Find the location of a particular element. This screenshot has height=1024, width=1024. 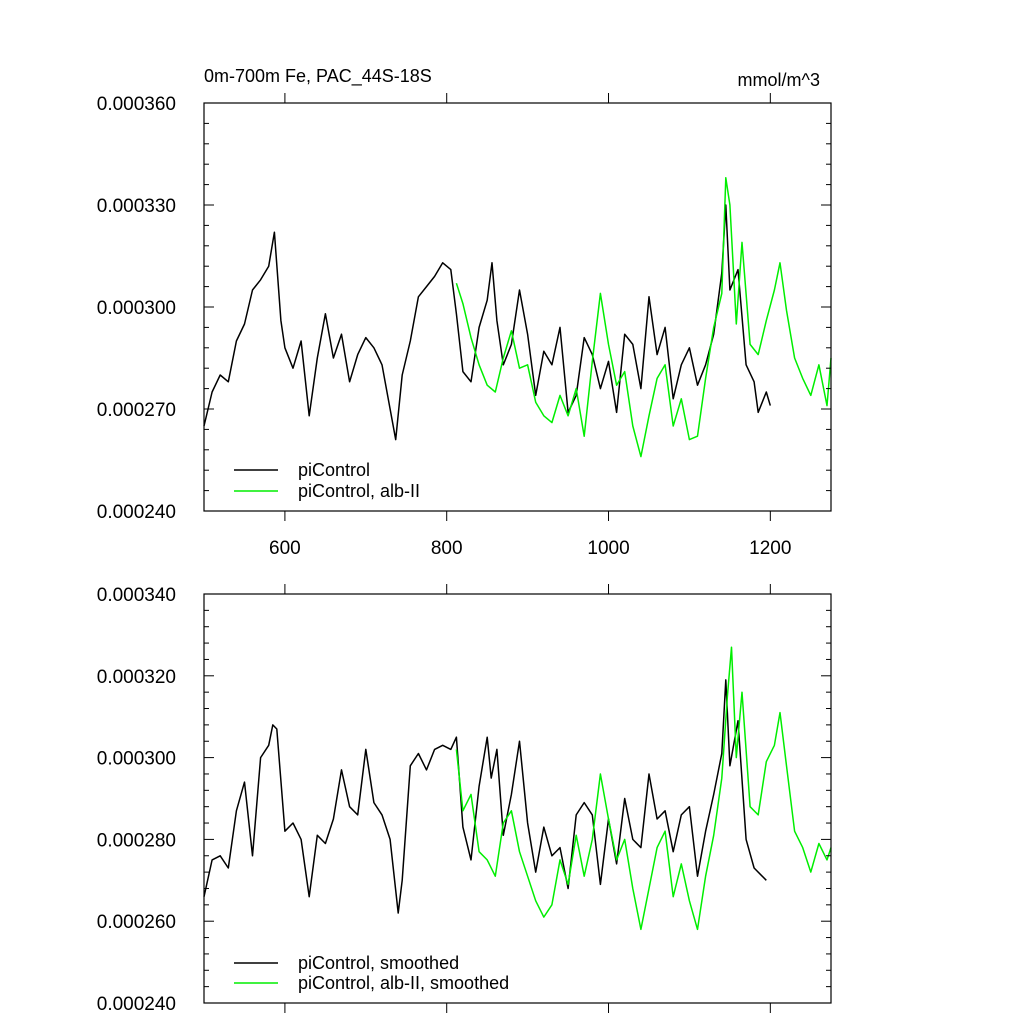

top-xtick-label: 1000 is located at coordinates (608, 548).